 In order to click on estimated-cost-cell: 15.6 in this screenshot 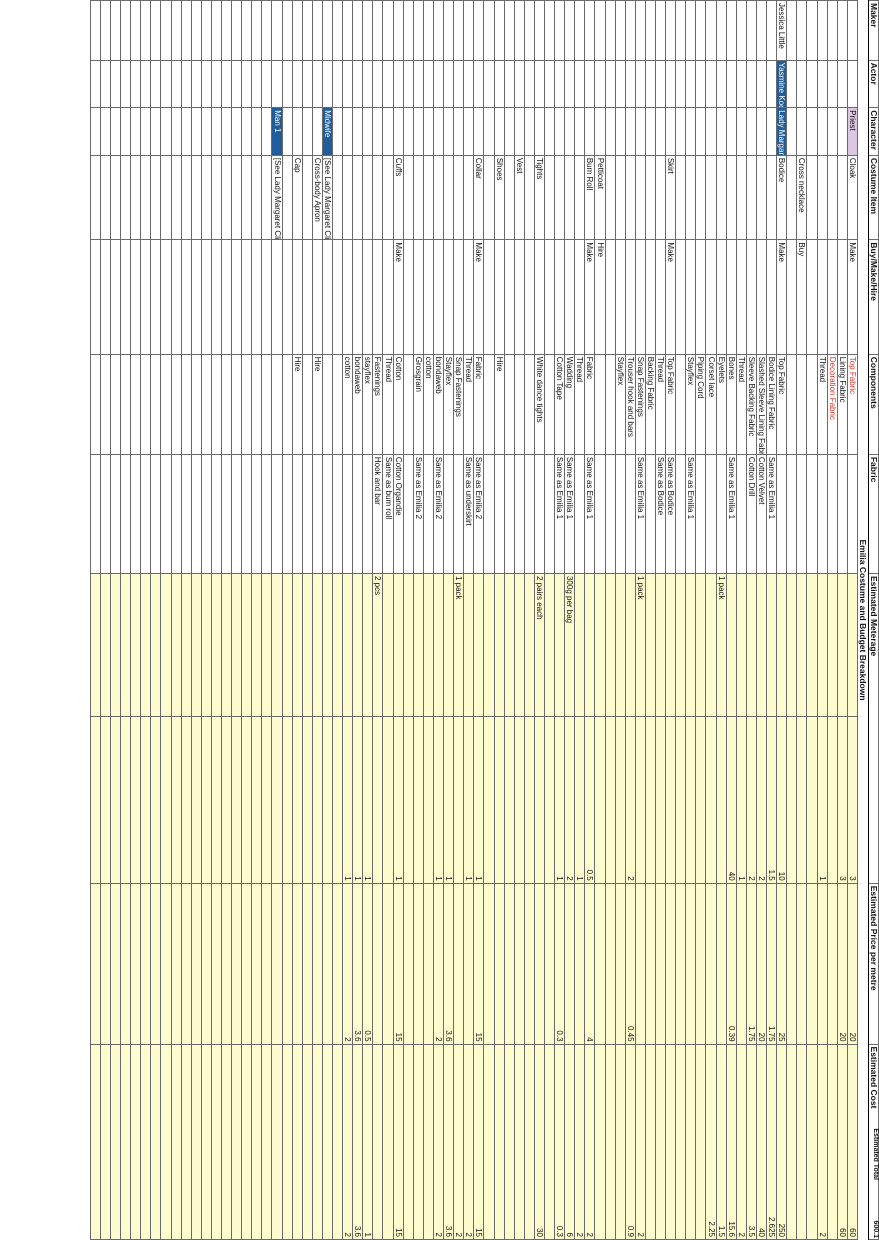, I will do `click(731, 1142)`.